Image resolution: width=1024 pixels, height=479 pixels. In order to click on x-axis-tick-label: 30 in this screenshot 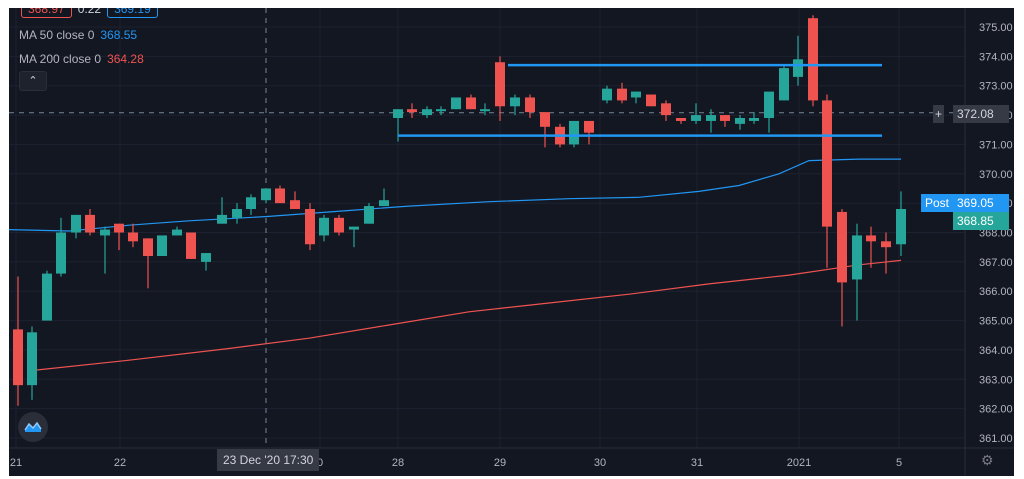, I will do `click(600, 463)`.